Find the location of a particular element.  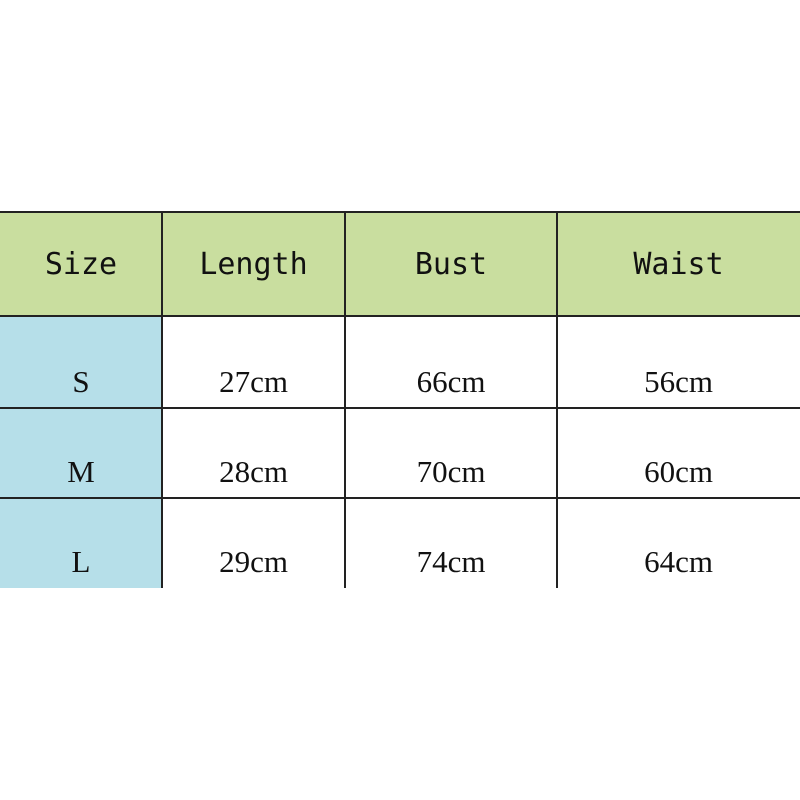

measure-cell: 74cm is located at coordinates (451, 543).